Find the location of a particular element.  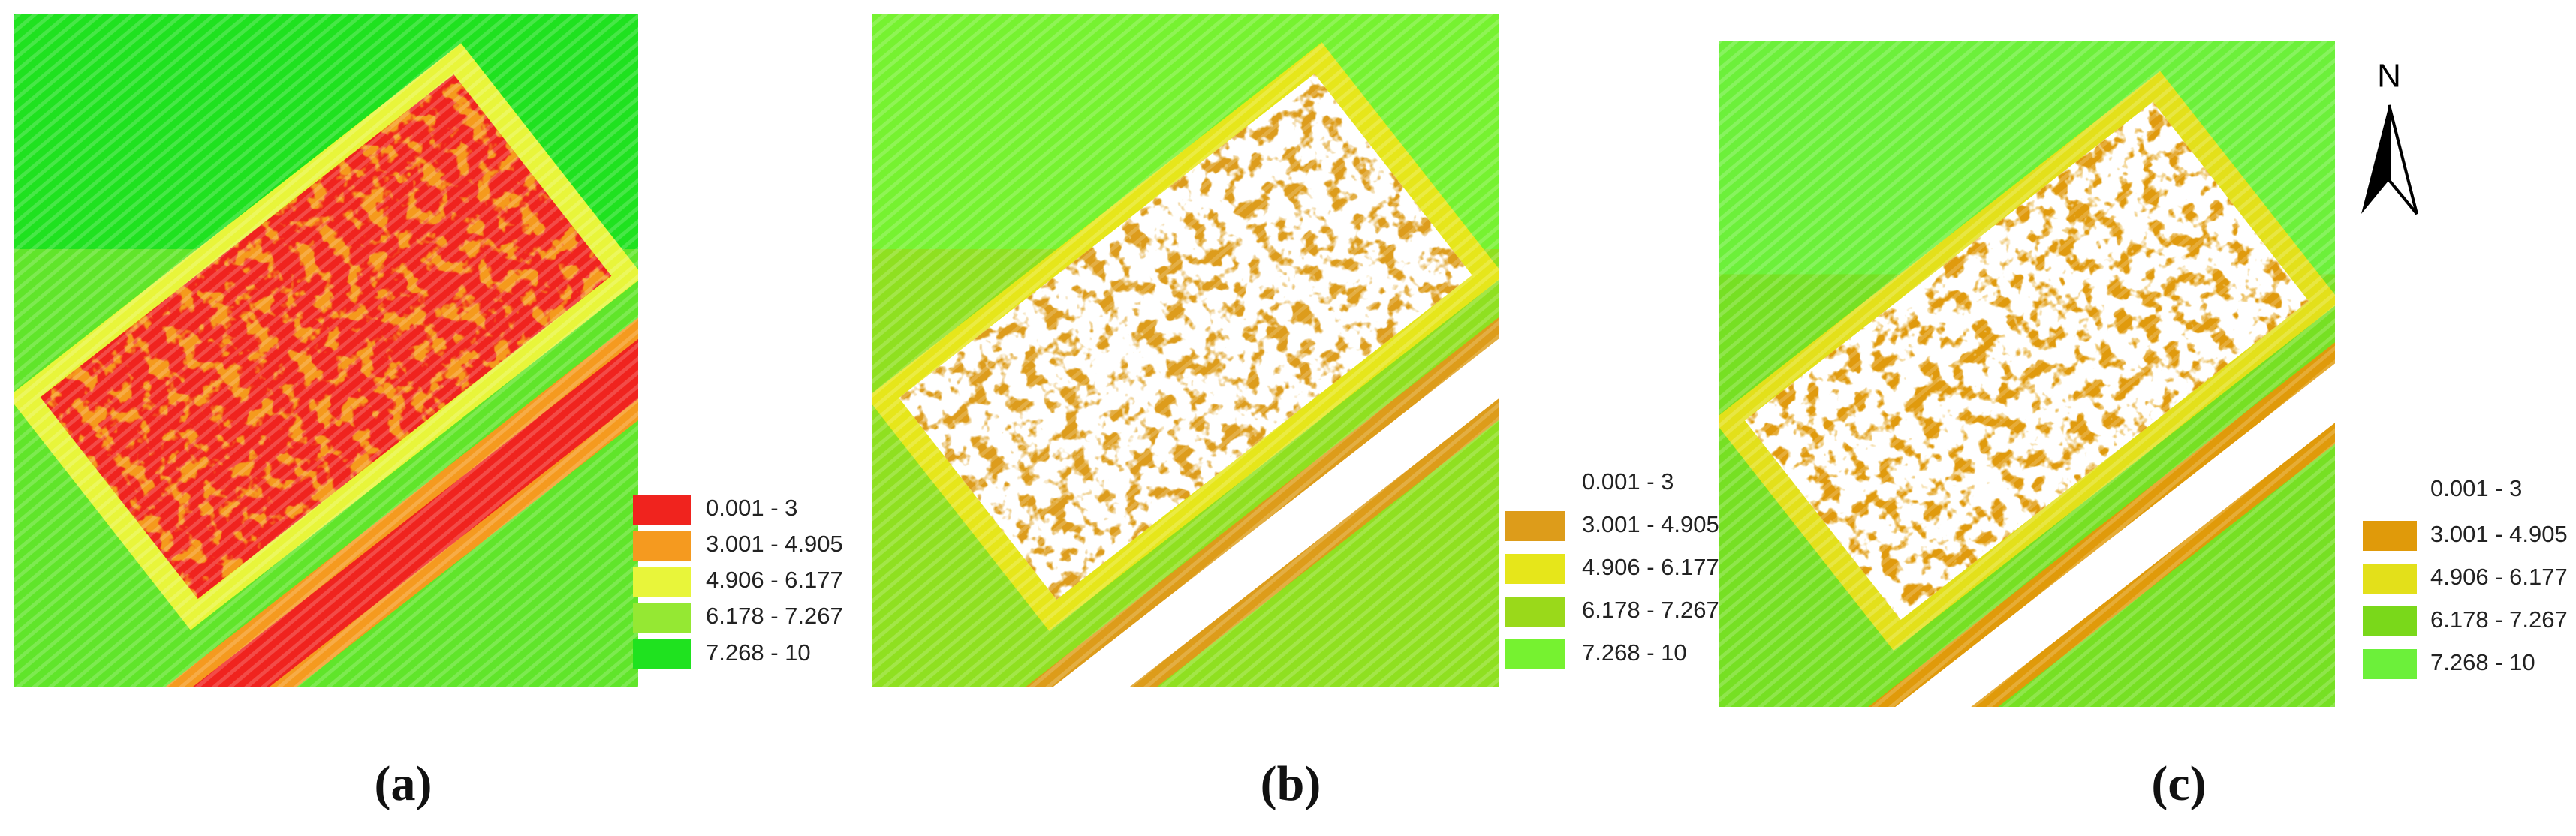

north-label: N is located at coordinates (2389, 76).